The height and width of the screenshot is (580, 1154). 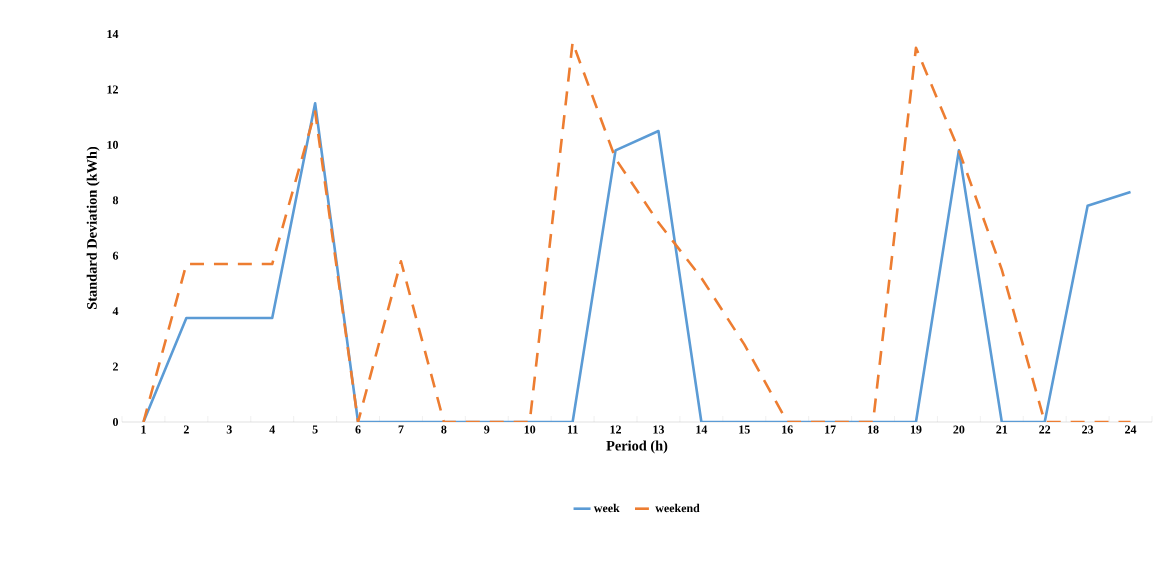 What do you see at coordinates (444, 429) in the screenshot?
I see `x-tick-label: 8` at bounding box center [444, 429].